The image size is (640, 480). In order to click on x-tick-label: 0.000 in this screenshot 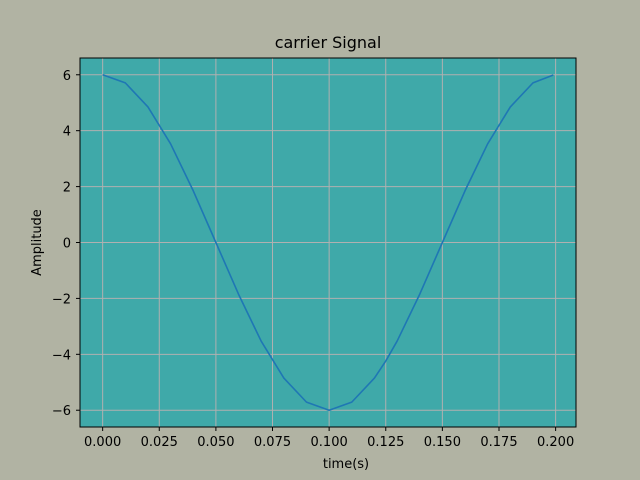, I will do `click(102, 442)`.